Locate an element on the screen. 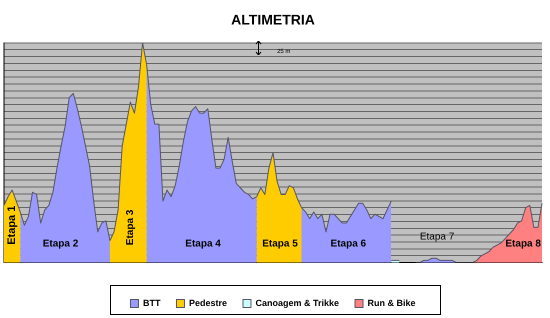 This screenshot has width=550, height=318. annotation: Etapa 3 is located at coordinates (130, 227).